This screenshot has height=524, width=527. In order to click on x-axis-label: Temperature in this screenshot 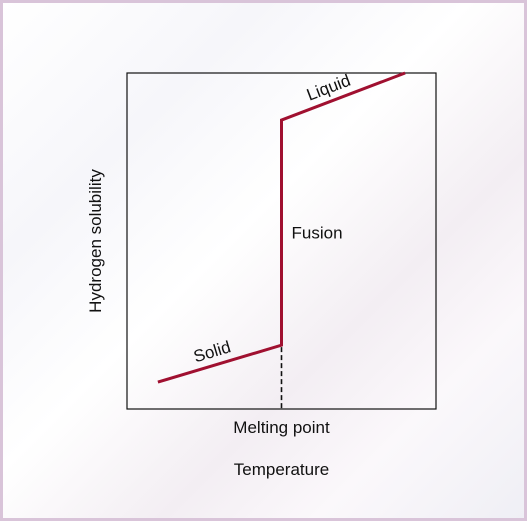, I will do `click(281, 469)`.